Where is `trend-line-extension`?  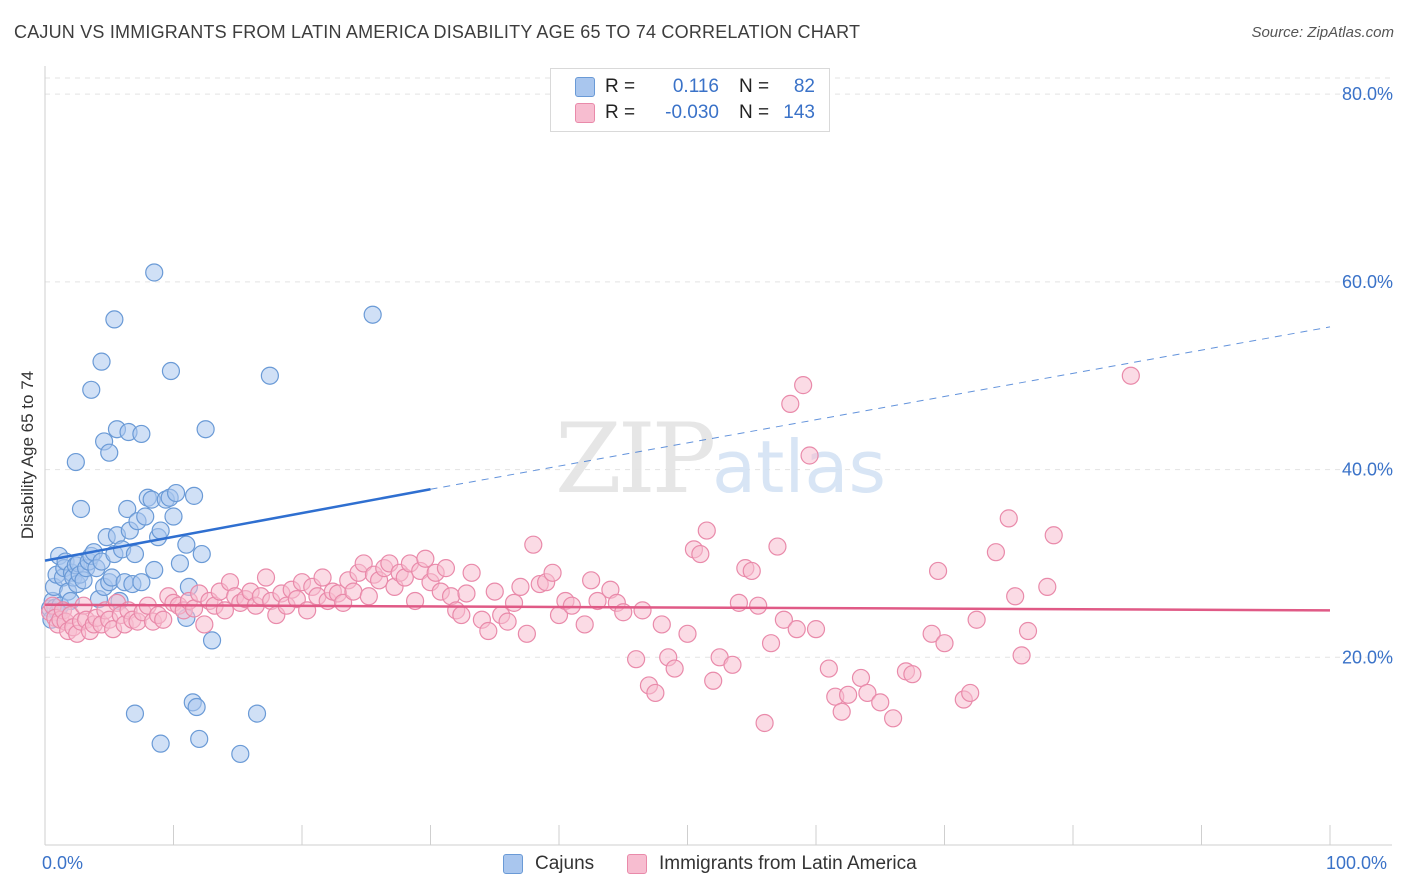
trend-line-extension is located at coordinates (880, 408).